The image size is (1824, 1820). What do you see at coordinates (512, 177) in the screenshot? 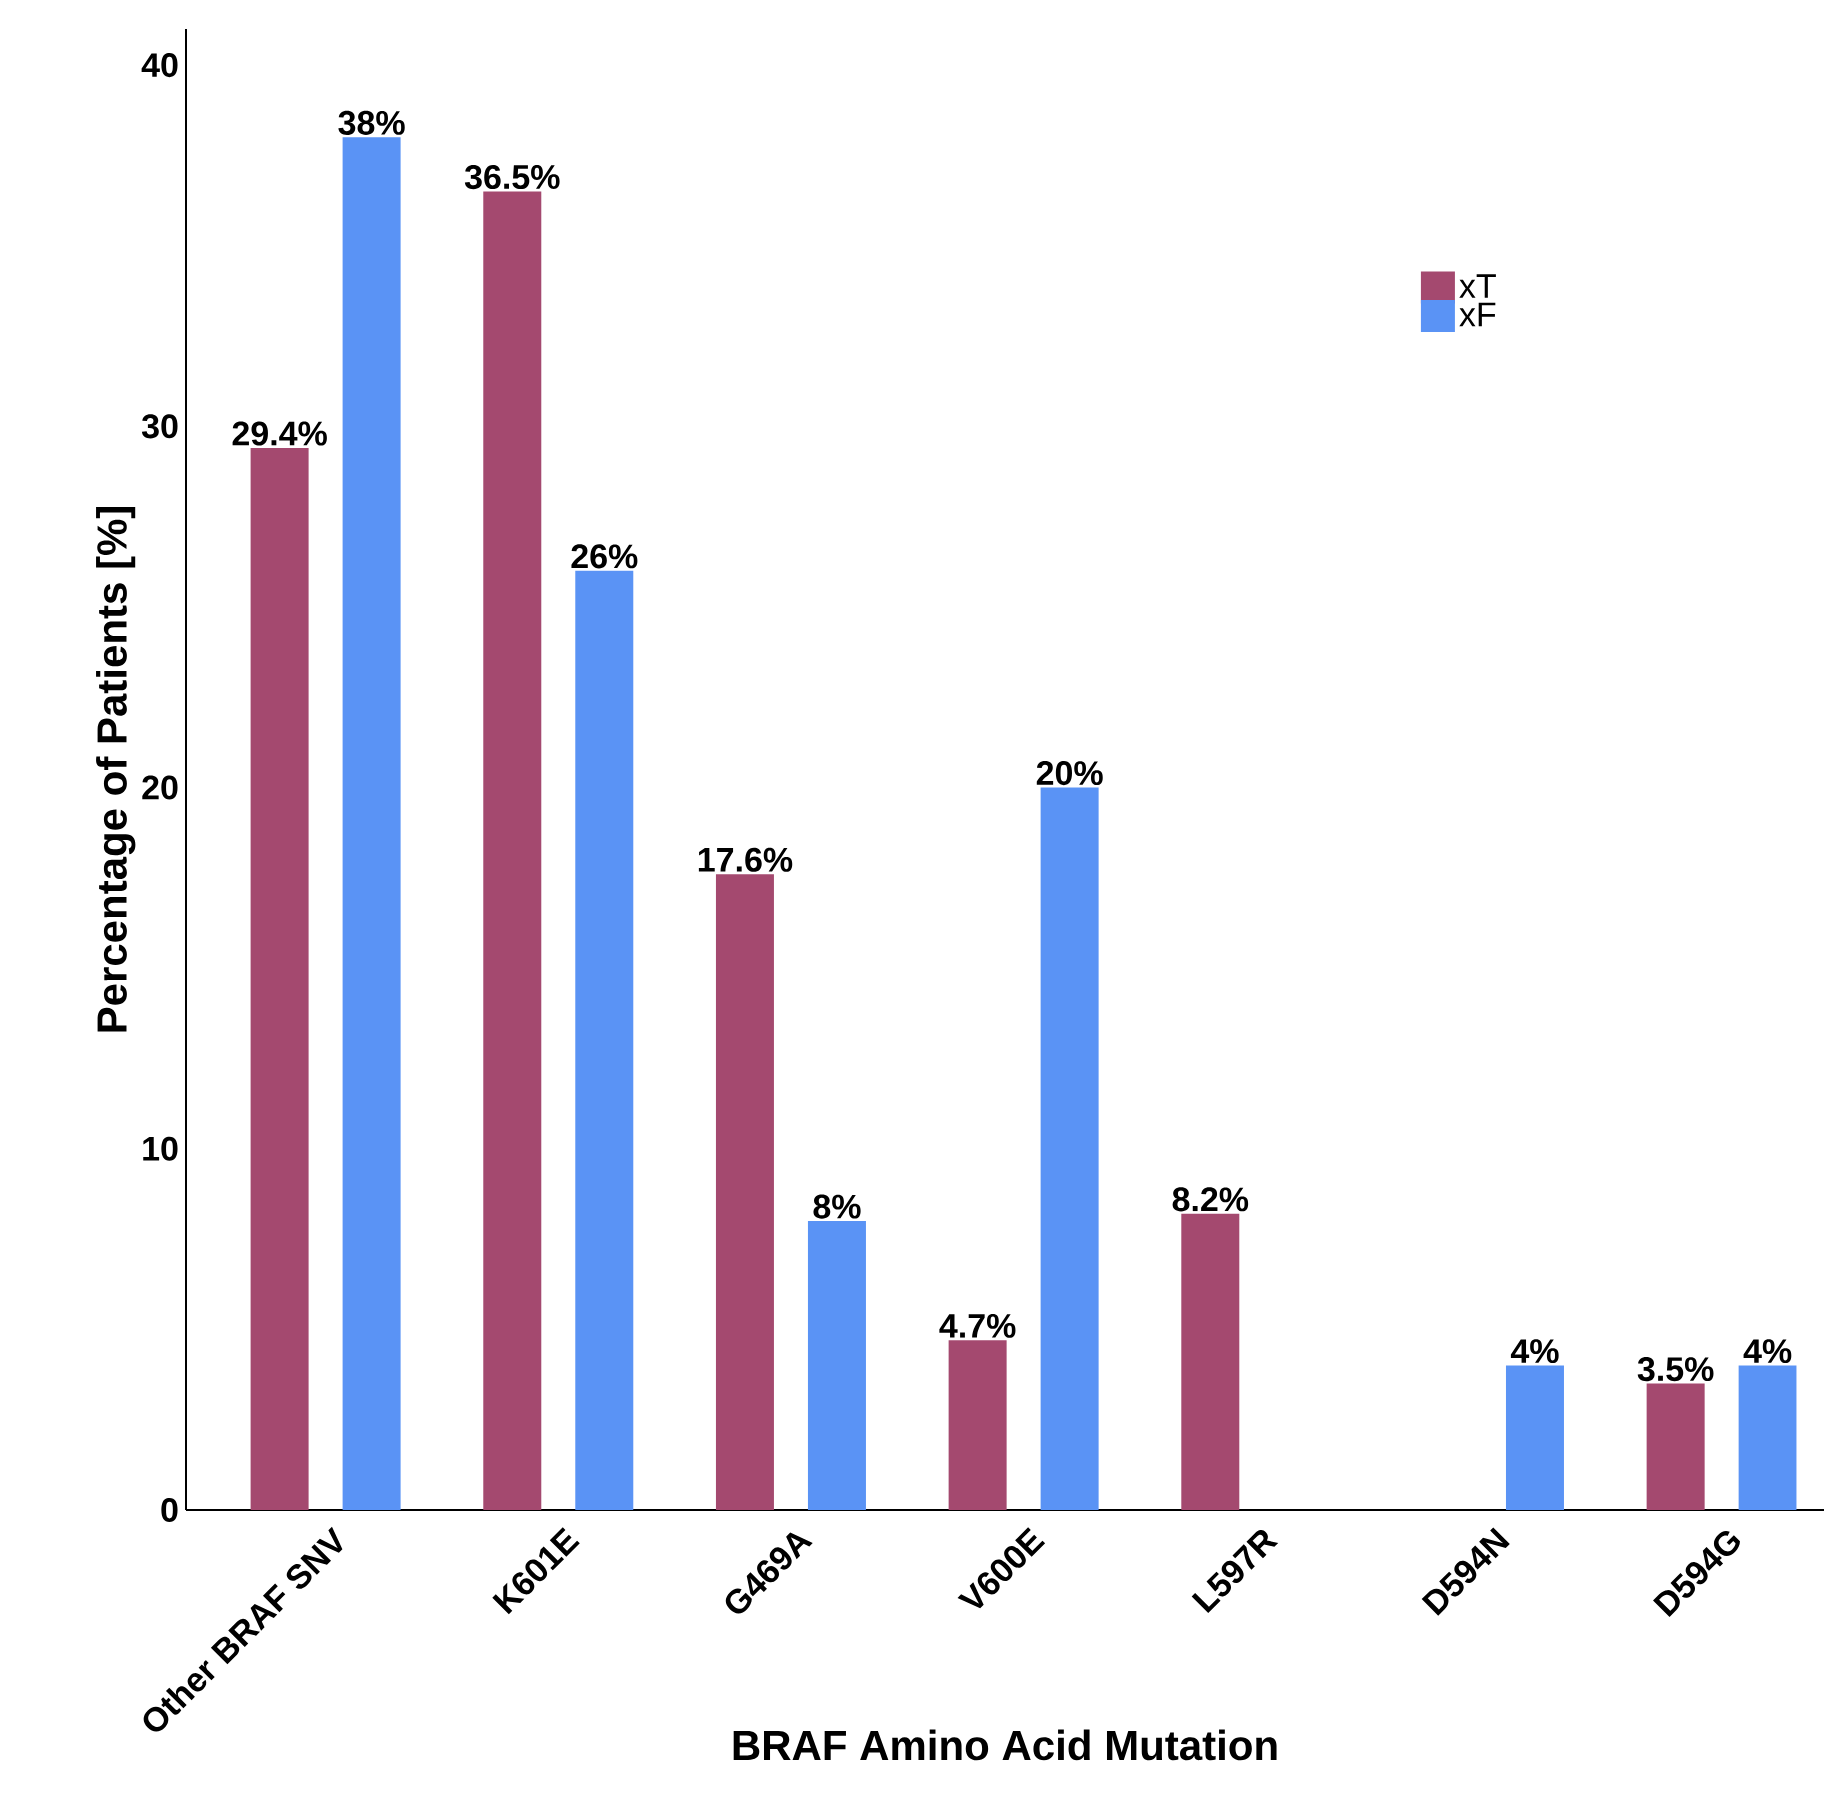
I see `data-label: 36.5%` at bounding box center [512, 177].